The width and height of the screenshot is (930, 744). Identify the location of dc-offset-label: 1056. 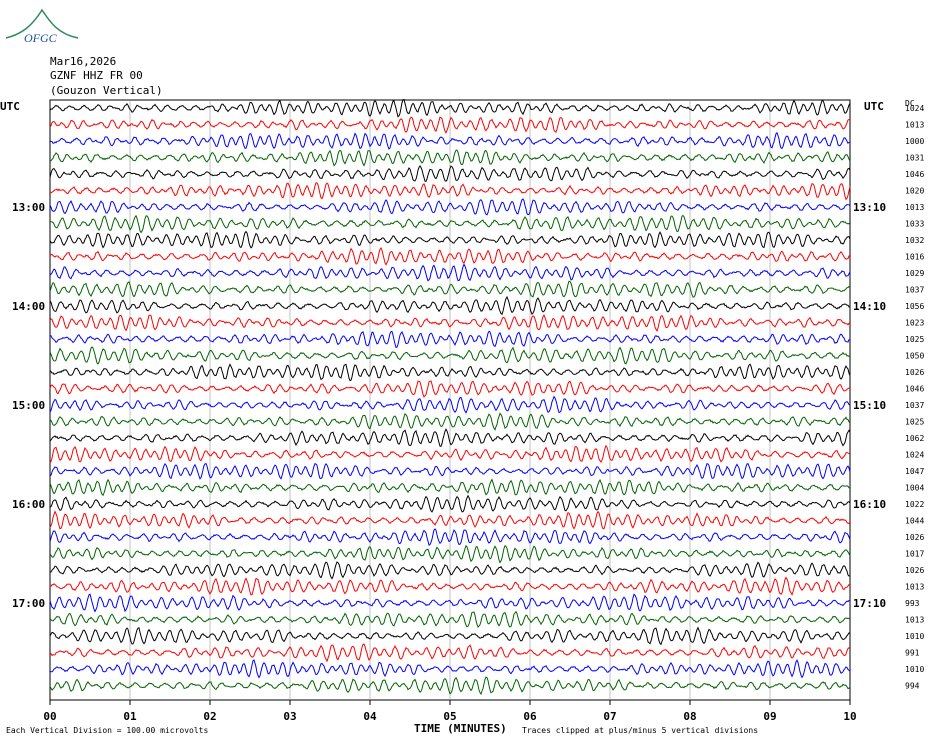
(914, 306).